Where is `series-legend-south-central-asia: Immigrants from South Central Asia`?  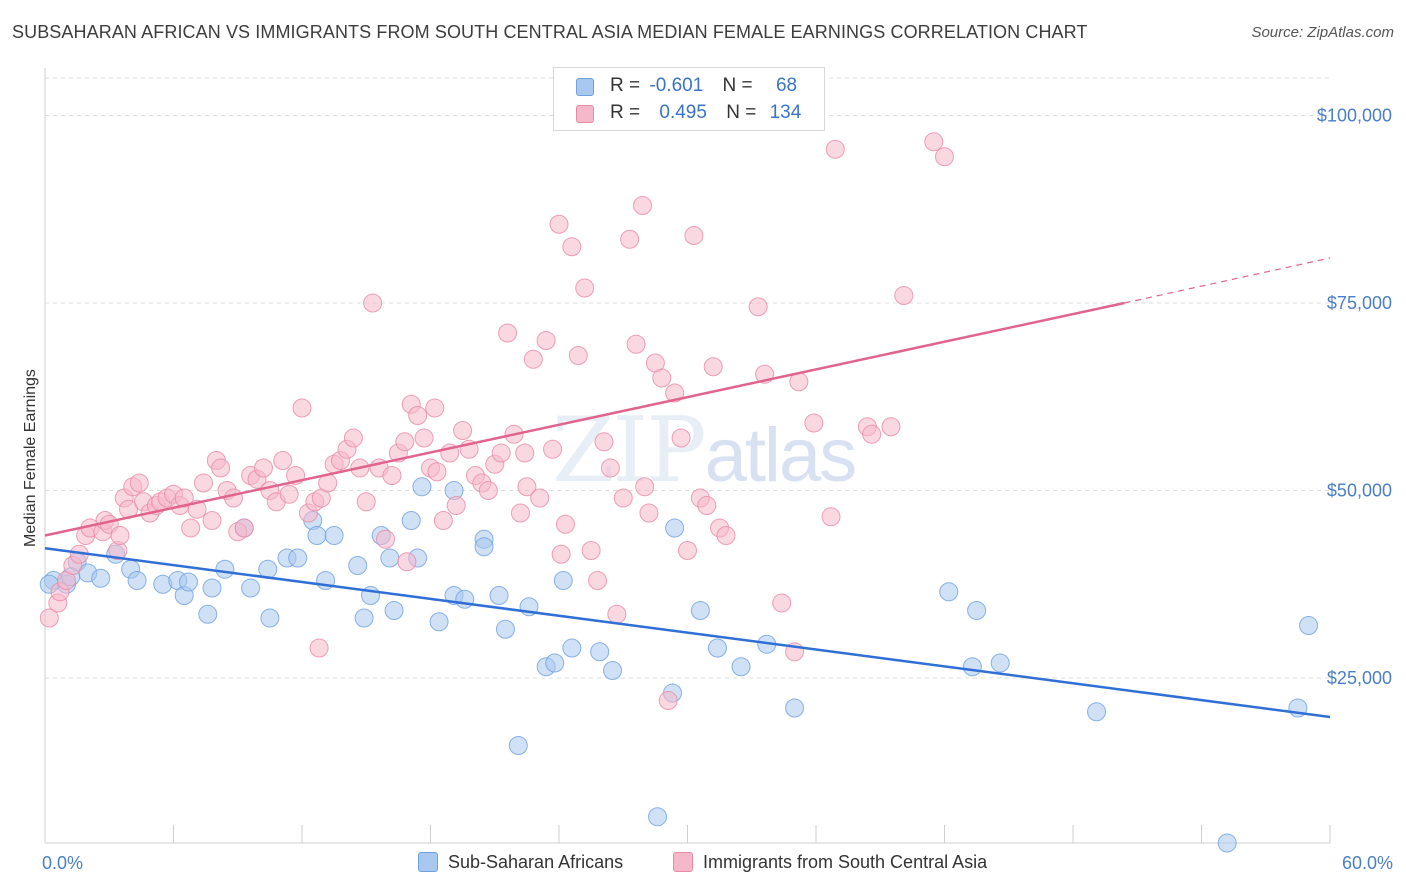
series-legend-south-central-asia: Immigrants from South Central Asia is located at coordinates (830, 862).